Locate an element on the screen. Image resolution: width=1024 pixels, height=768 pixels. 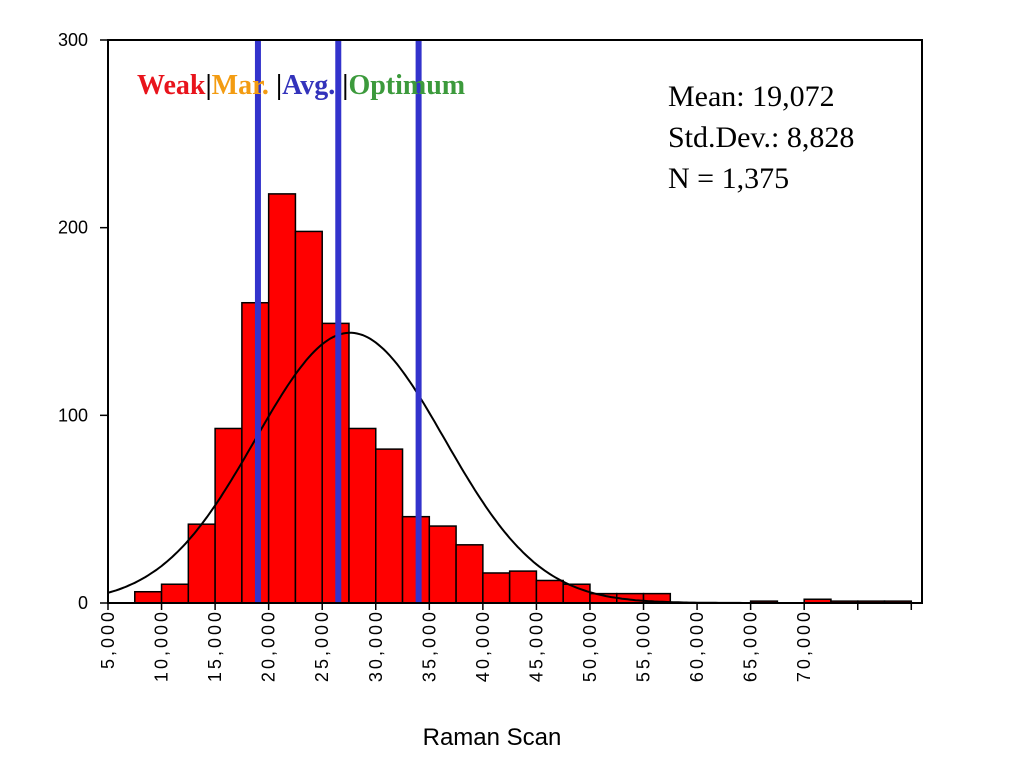
stats-line: N = 1,375 is located at coordinates (728, 178).